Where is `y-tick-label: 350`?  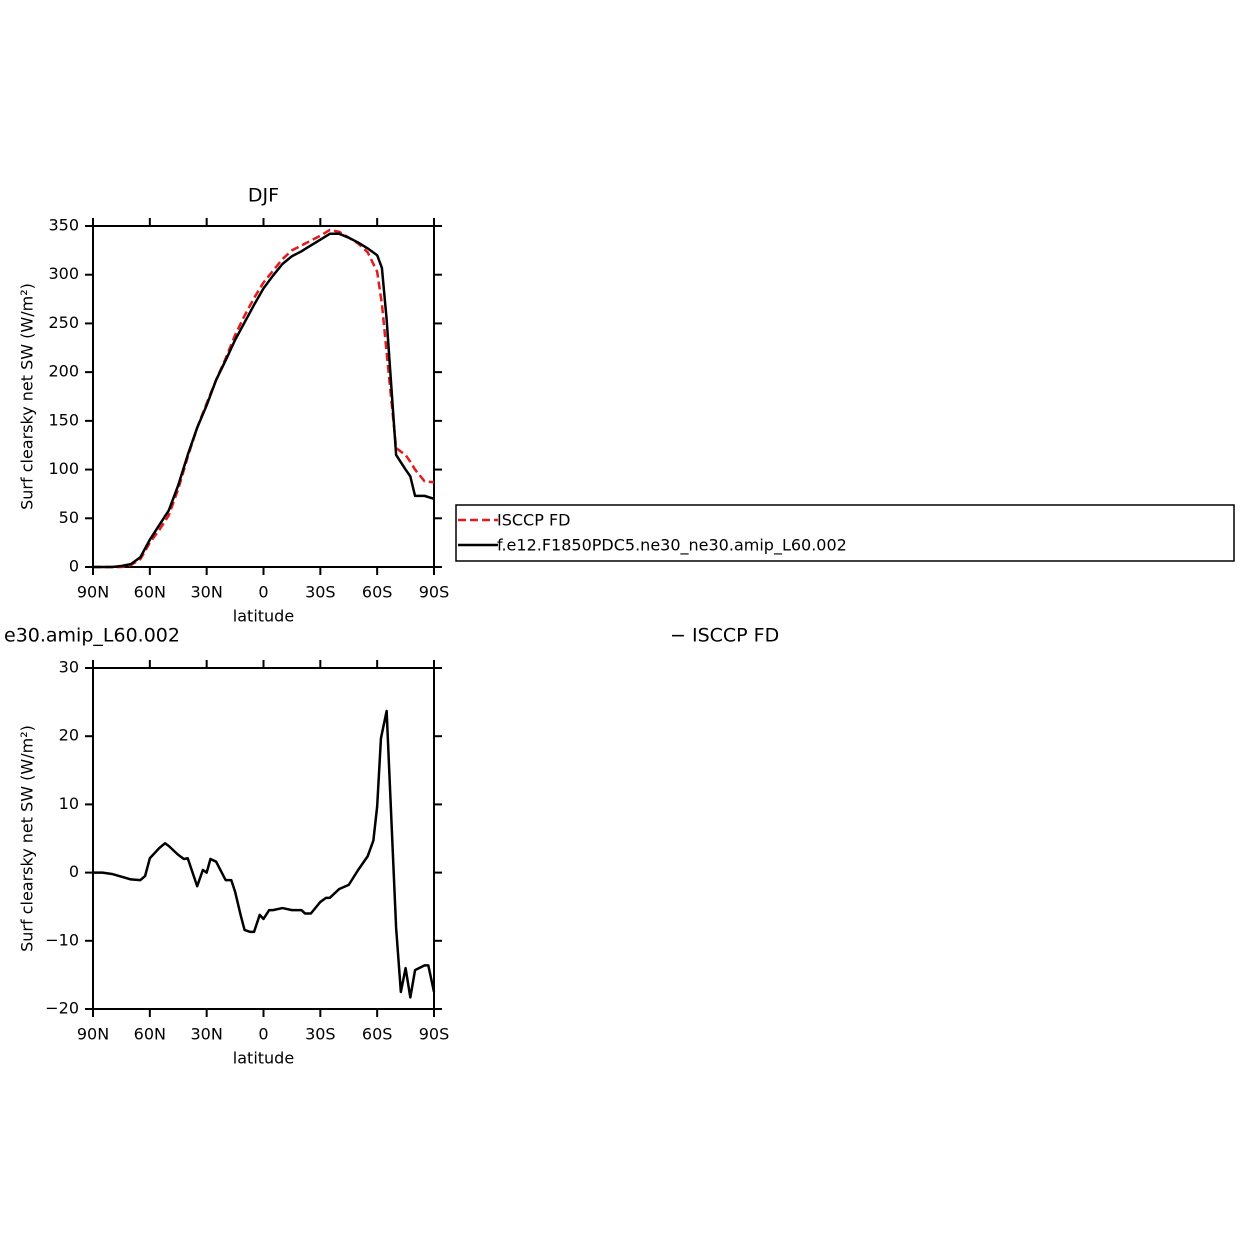
y-tick-label: 350 is located at coordinates (63, 225).